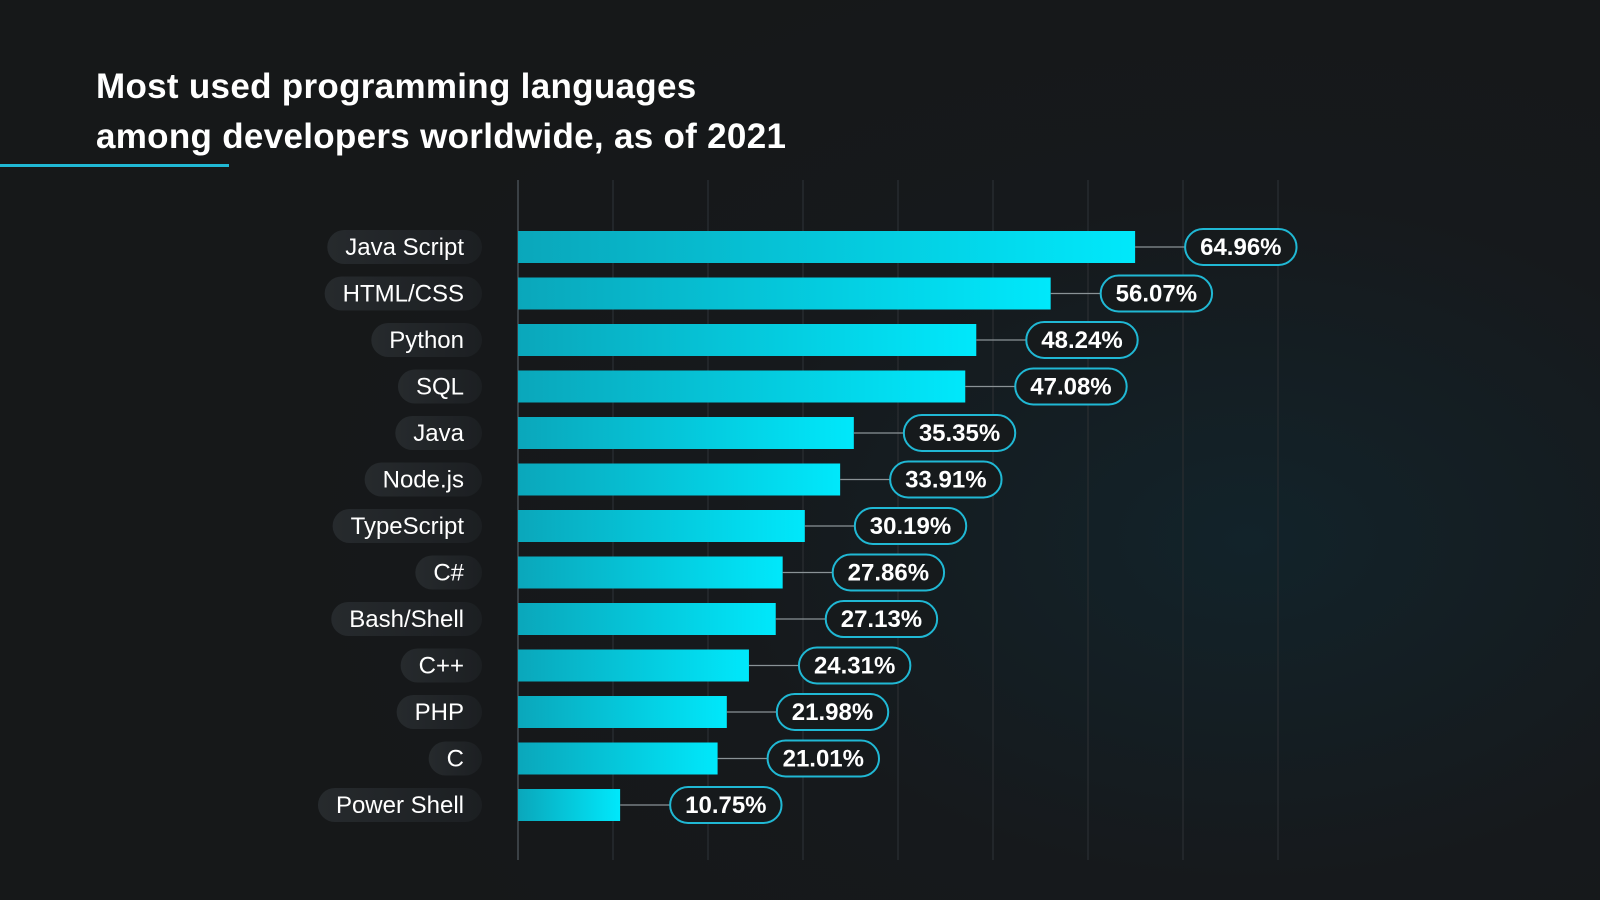 Image resolution: width=1600 pixels, height=900 pixels. What do you see at coordinates (396, 86) in the screenshot?
I see `chart-title-line-1: Most used programming languages` at bounding box center [396, 86].